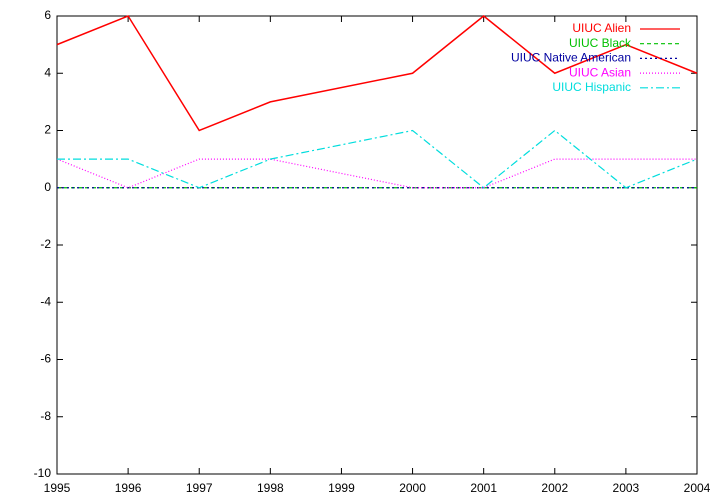  Describe the element at coordinates (47, 187) in the screenshot. I see `y-tick-label: 0` at that location.